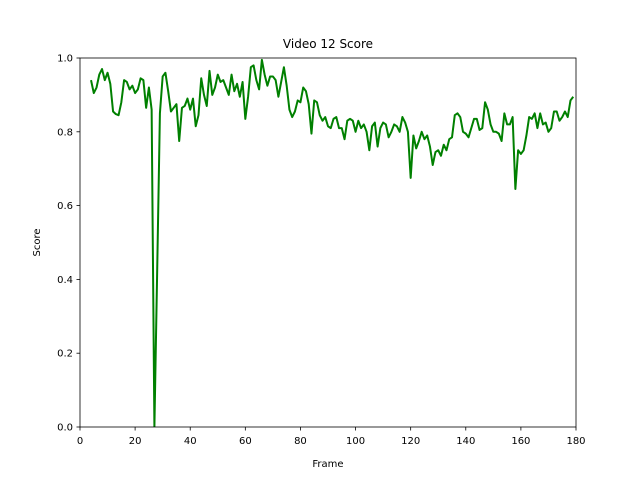  I want to click on x-tick-label: 100, so click(355, 441).